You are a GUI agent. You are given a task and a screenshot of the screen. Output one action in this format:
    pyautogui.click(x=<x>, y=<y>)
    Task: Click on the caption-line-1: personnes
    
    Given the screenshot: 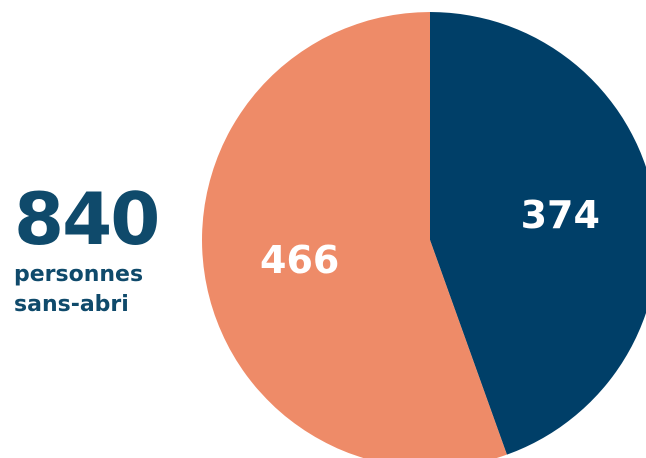 What is the action you would take?
    pyautogui.click(x=79, y=274)
    